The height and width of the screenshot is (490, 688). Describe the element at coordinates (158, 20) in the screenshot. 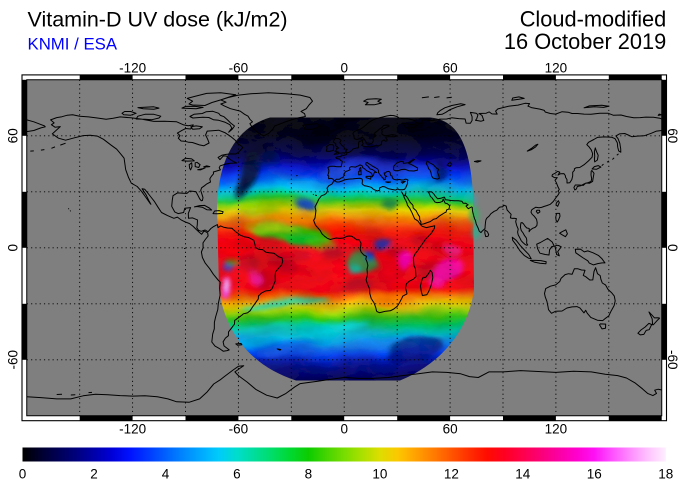

I see `svg-text: Vitamin-D UV dose (kJ/m2)` at that location.